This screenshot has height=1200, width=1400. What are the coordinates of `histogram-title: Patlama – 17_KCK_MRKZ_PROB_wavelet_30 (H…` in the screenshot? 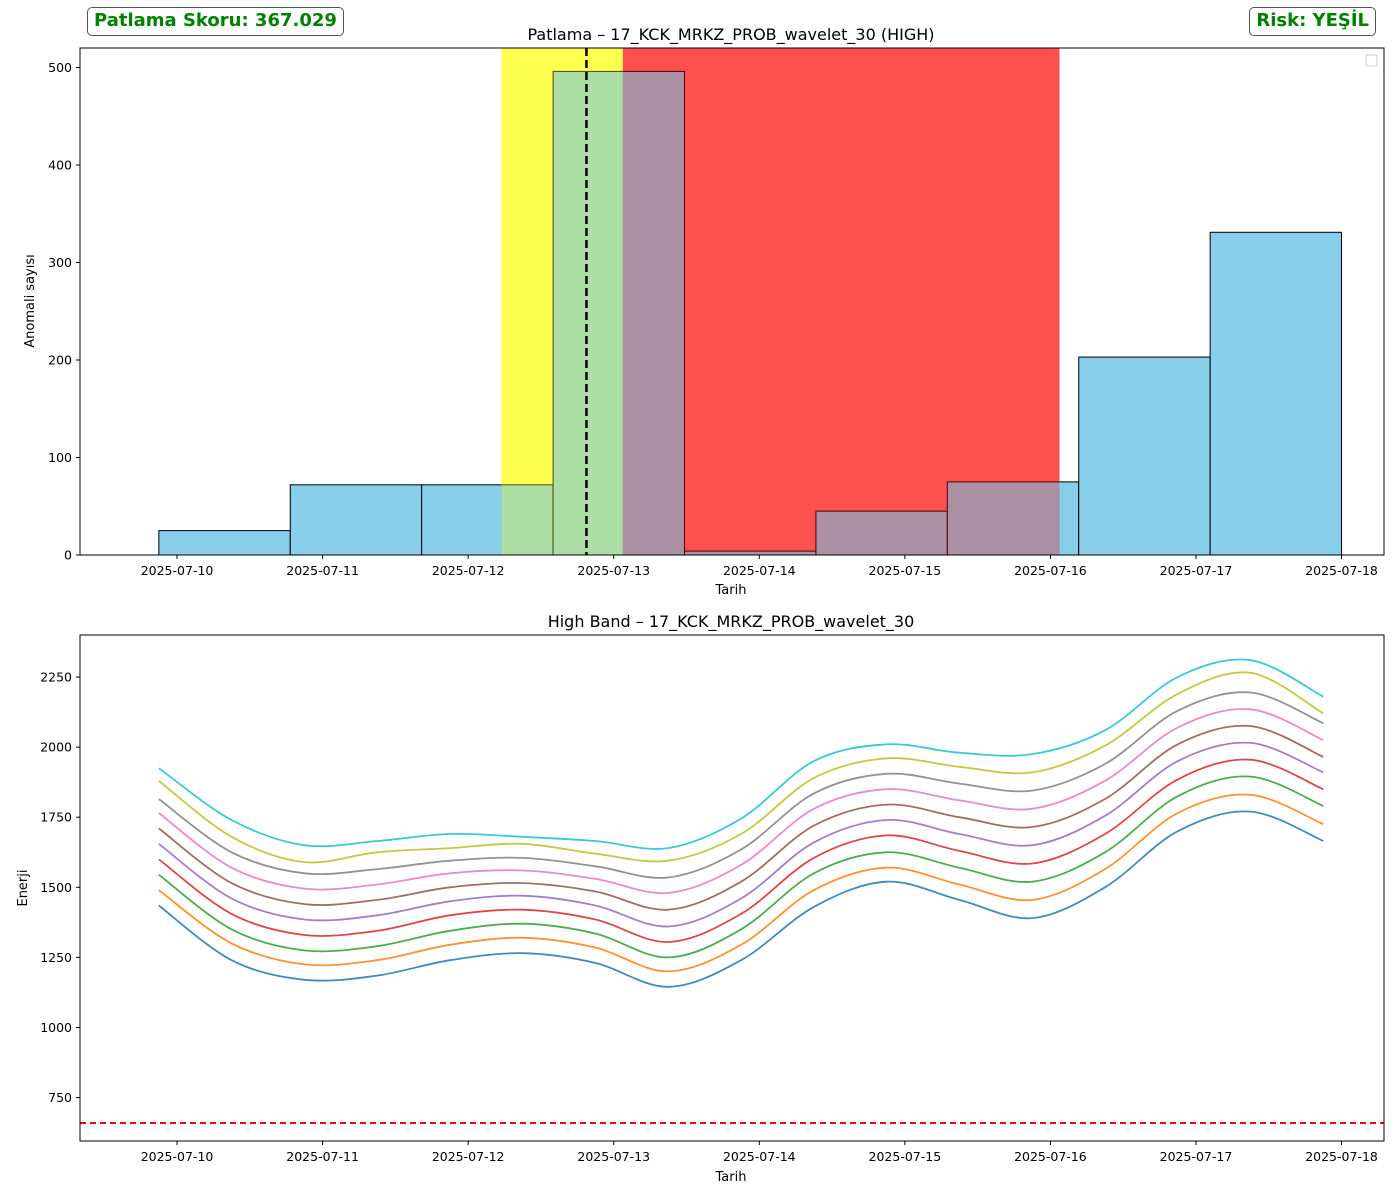 It's located at (730, 35).